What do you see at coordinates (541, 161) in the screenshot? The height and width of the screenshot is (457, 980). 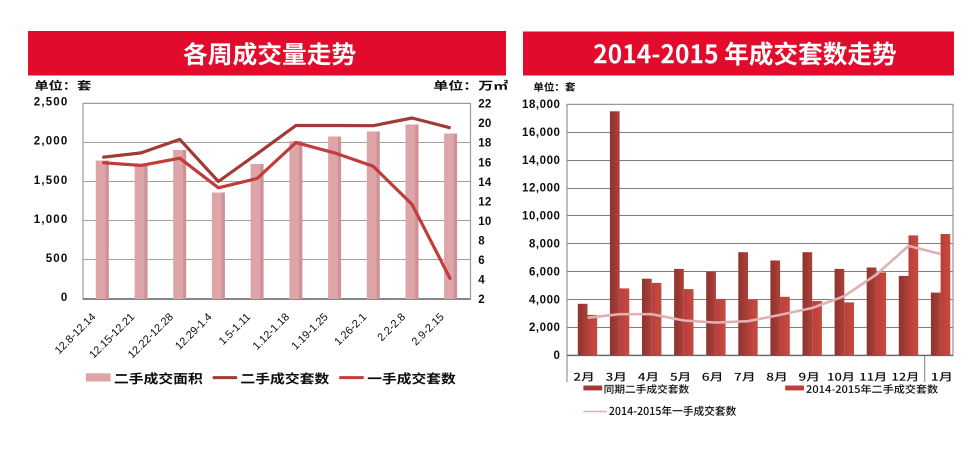 I see `svg-text: 14,000` at bounding box center [541, 161].